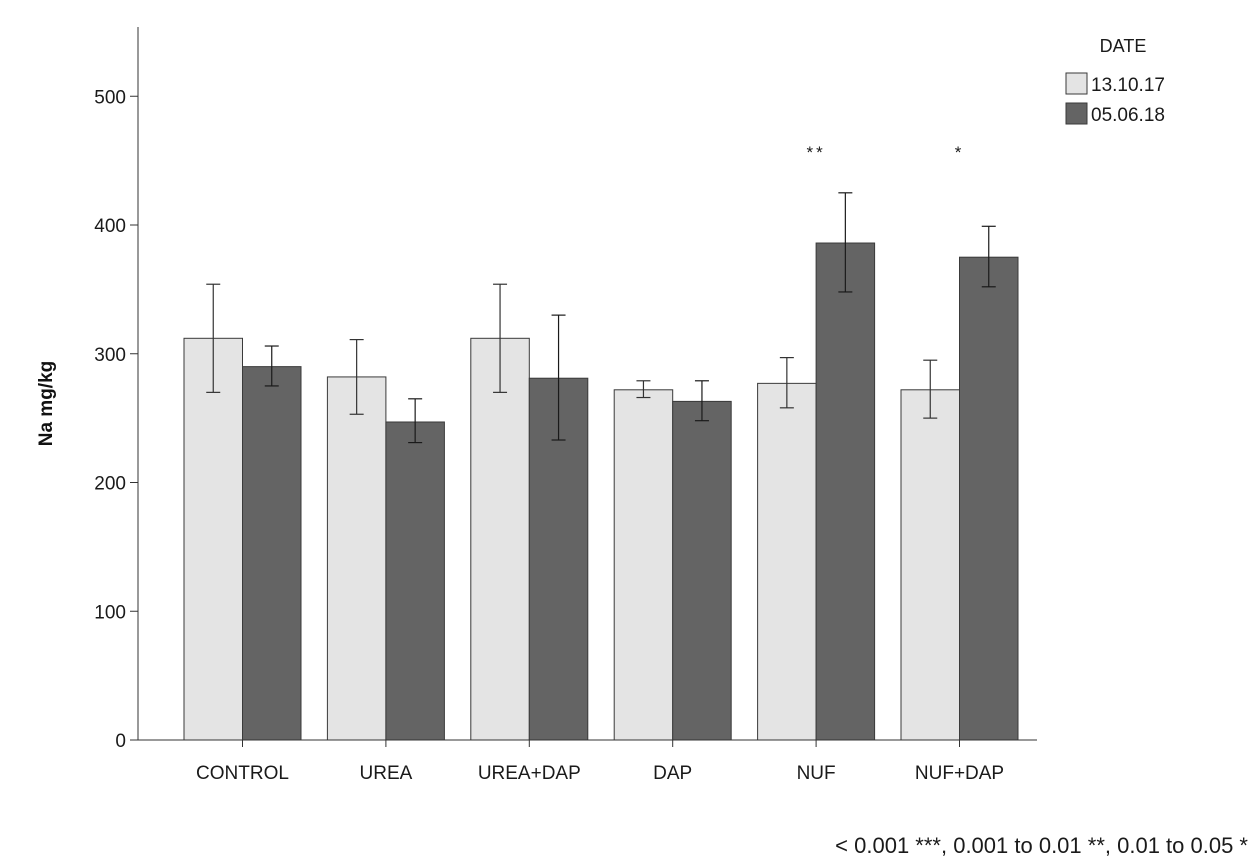  What do you see at coordinates (386, 773) in the screenshot?
I see `x-tick-label: UREA` at bounding box center [386, 773].